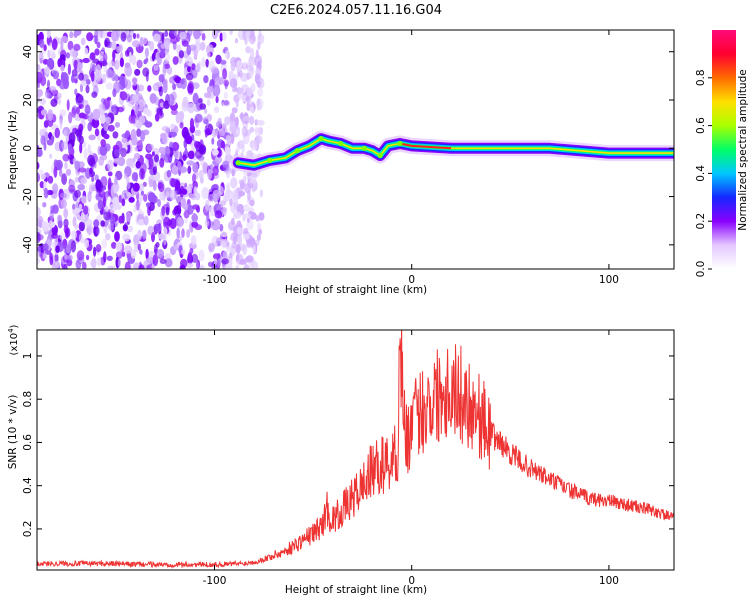  I want to click on colorbar-gradient, so click(724, 149).